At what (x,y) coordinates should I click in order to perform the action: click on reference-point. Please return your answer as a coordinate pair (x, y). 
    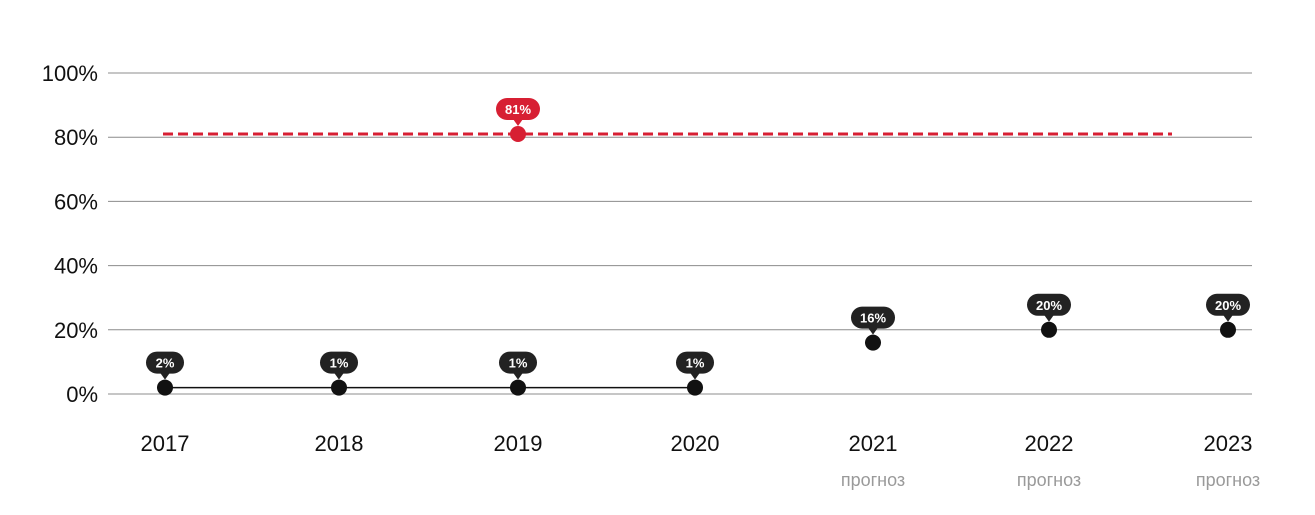
    Looking at the image, I should click on (518, 133).